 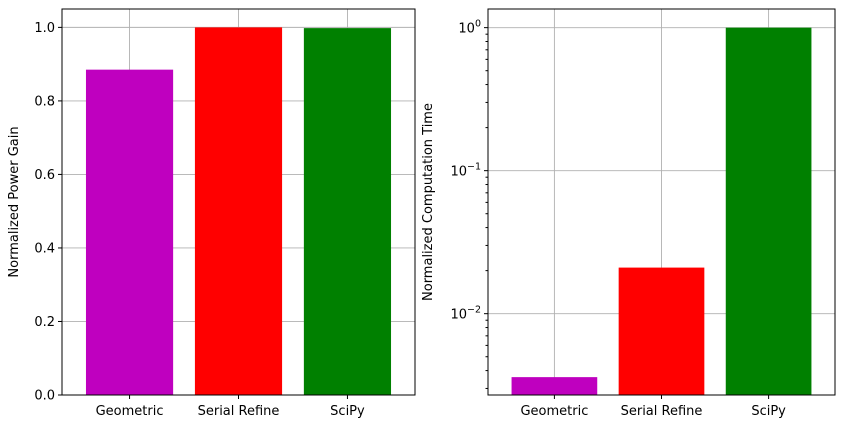 What do you see at coordinates (44, 175) in the screenshot?
I see `y-tick-label: 0.6` at bounding box center [44, 175].